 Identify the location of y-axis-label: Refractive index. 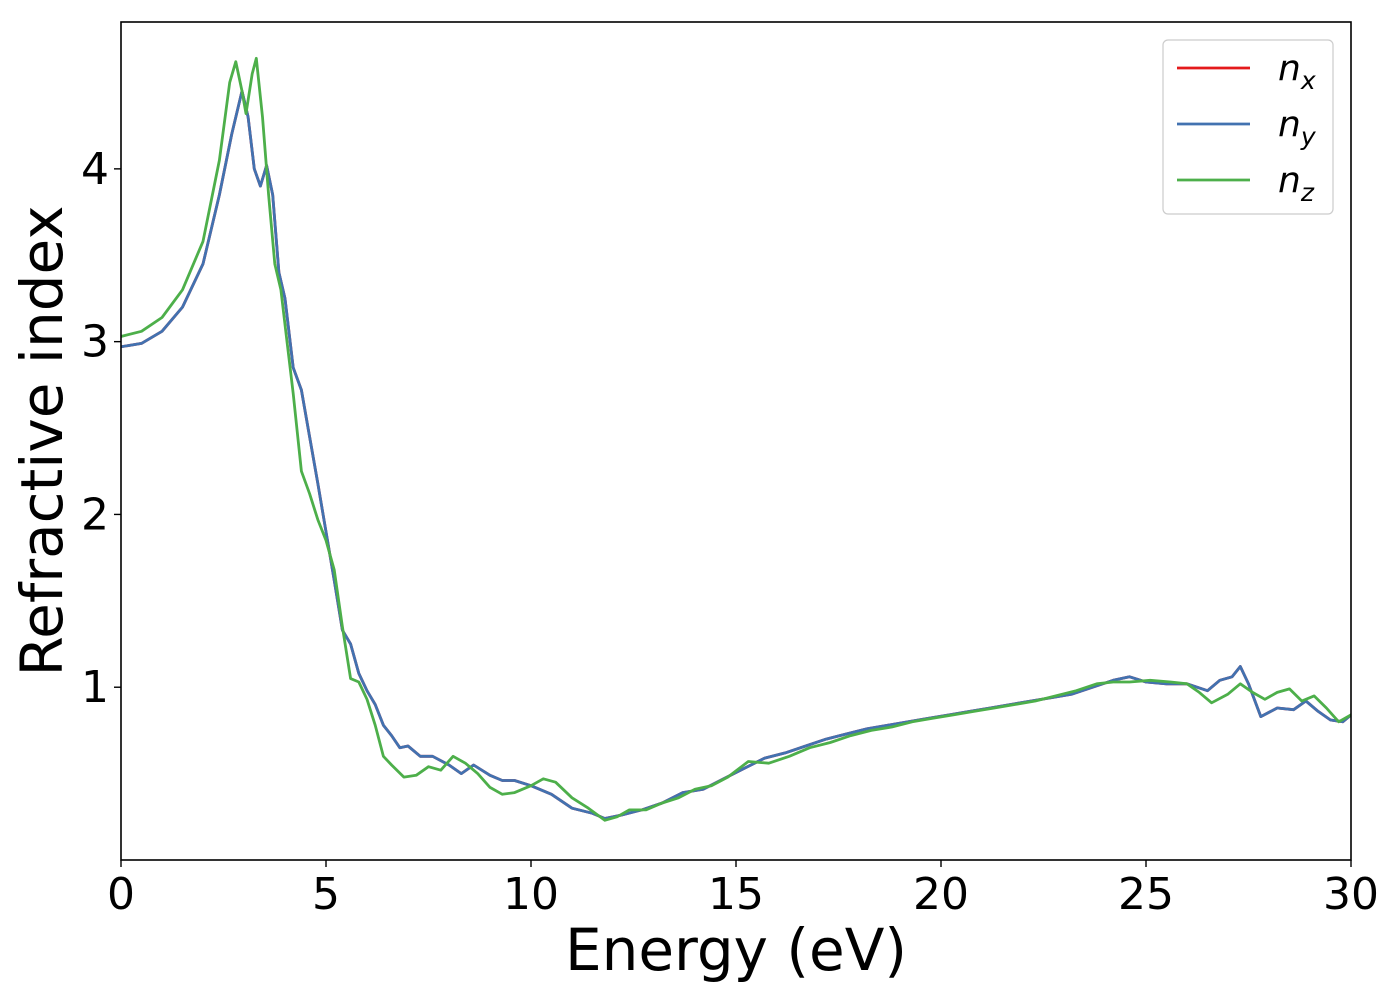
(42, 440).